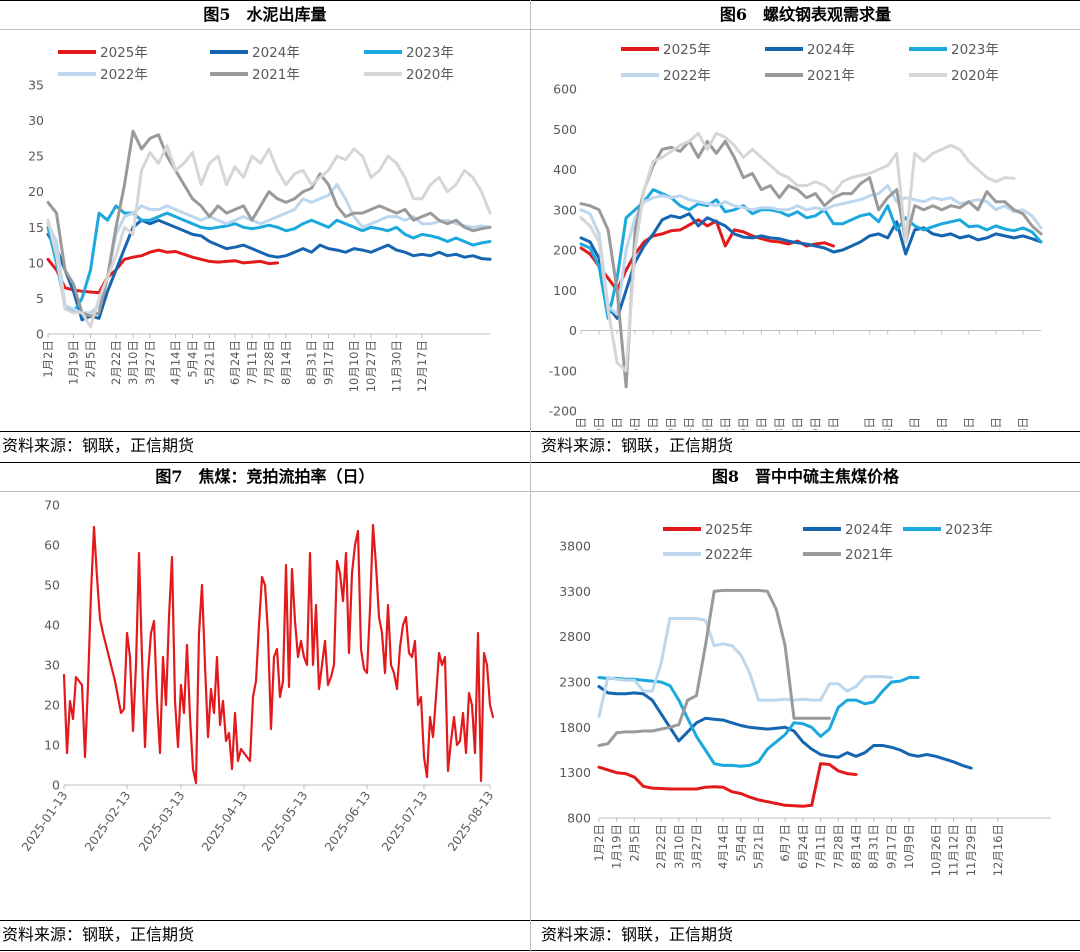  What do you see at coordinates (52, 665) in the screenshot?
I see `y-tick-label: 30` at bounding box center [52, 665].